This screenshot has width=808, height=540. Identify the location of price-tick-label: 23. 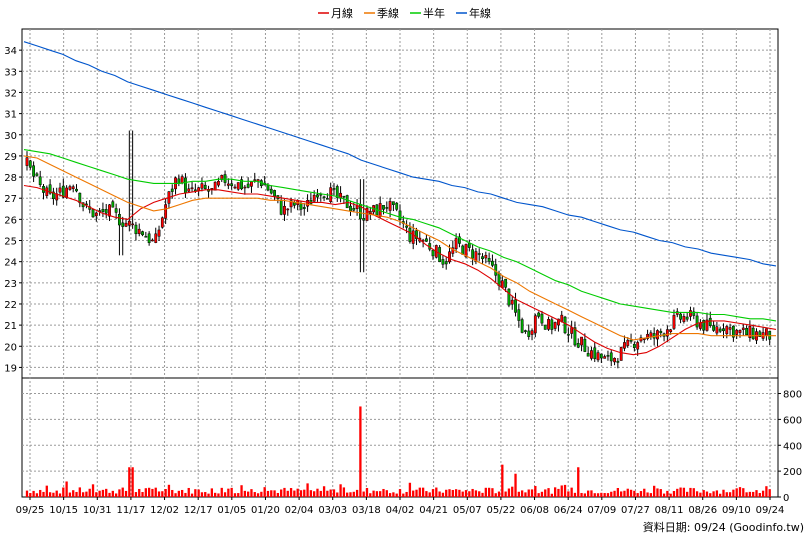
(10, 284).